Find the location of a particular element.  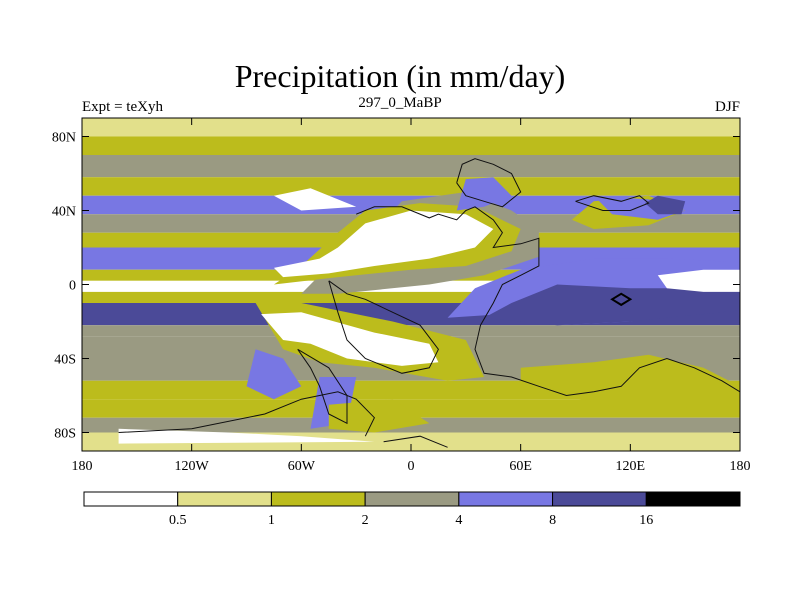

x-tick-label: 120W is located at coordinates (192, 466).